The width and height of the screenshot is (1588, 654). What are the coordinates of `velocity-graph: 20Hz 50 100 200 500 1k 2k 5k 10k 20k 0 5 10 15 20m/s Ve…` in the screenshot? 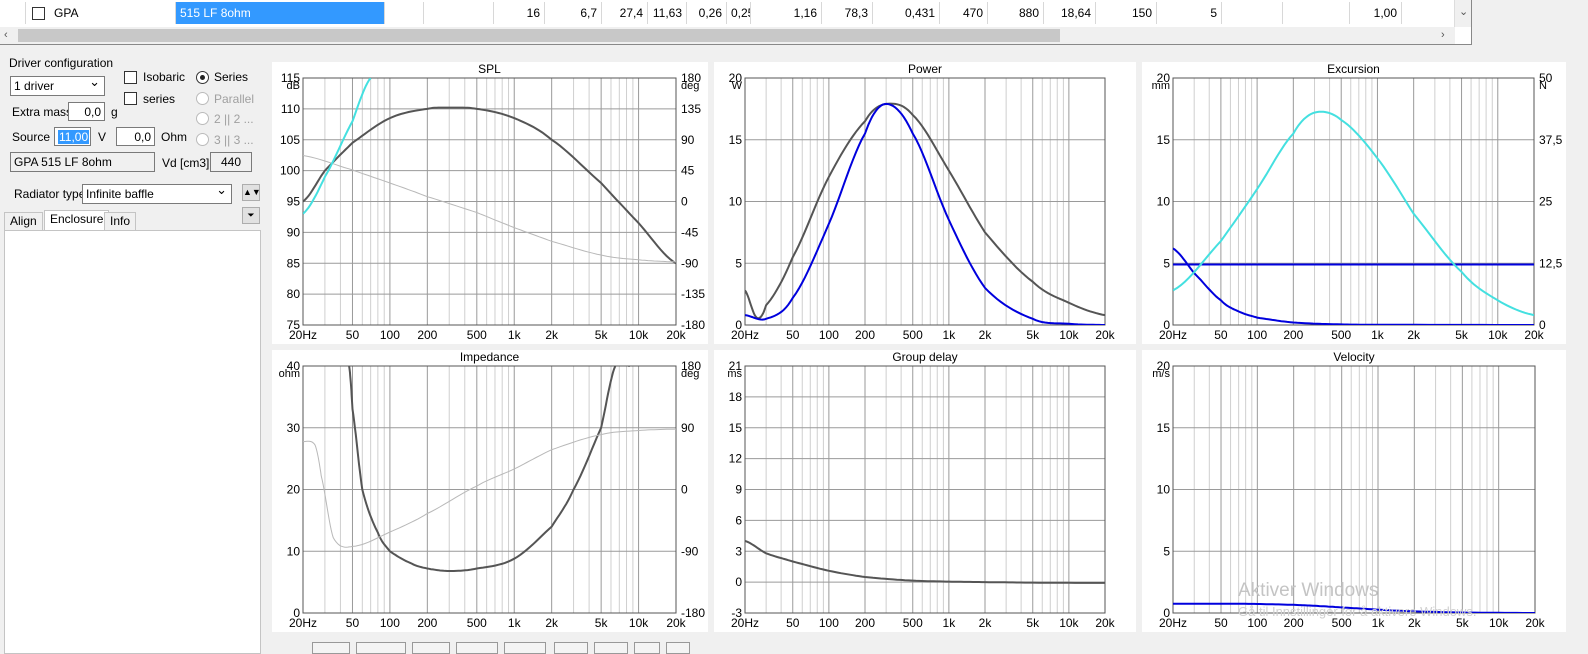 It's located at (1354, 491).